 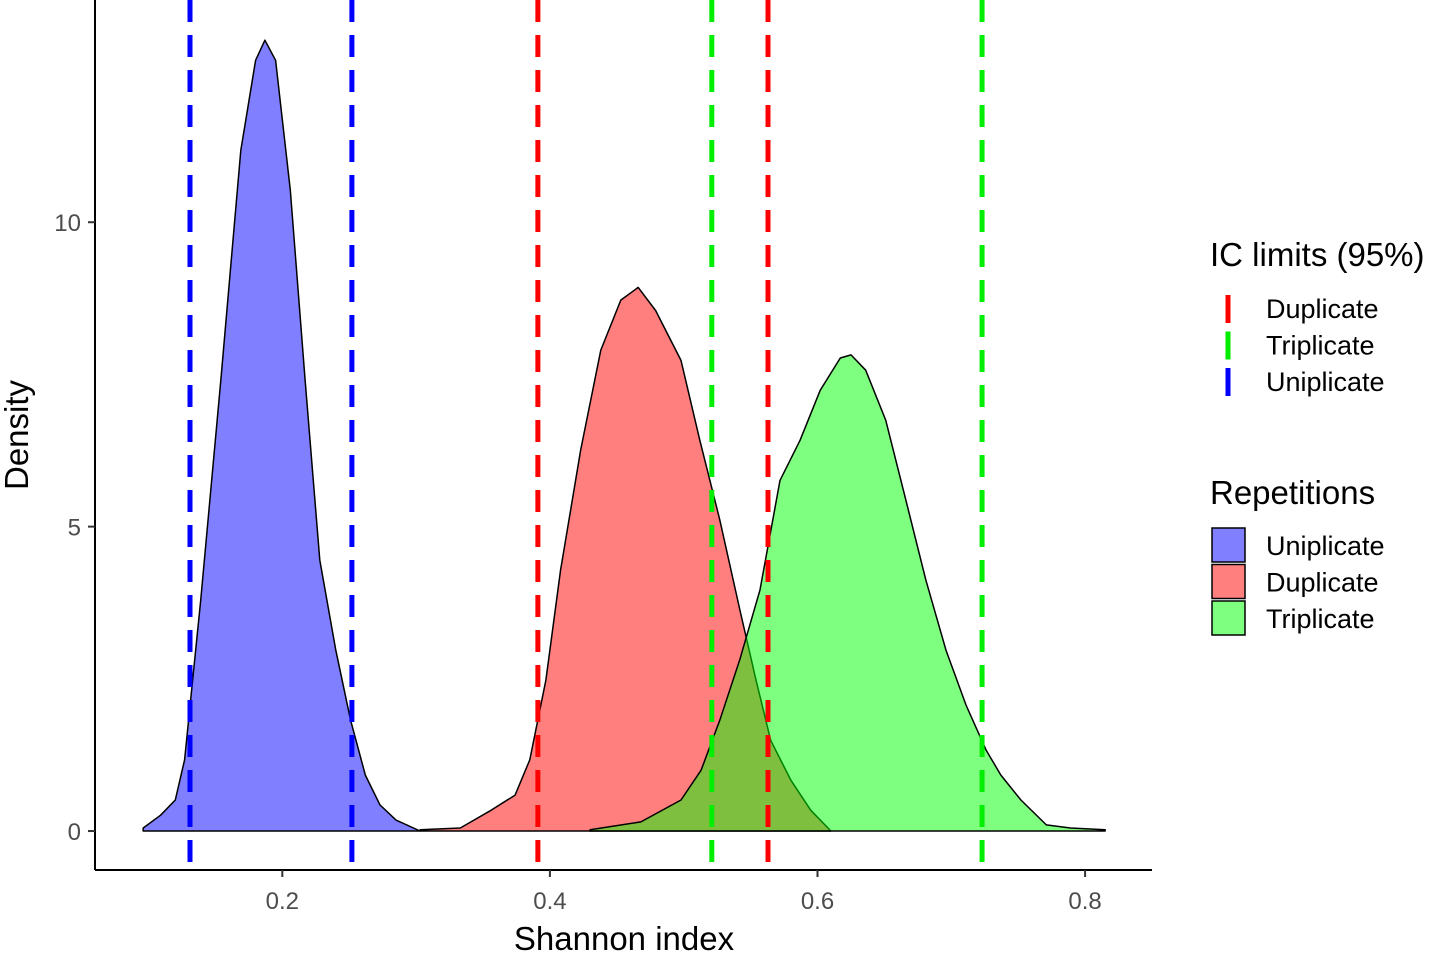 What do you see at coordinates (1325, 382) in the screenshot?
I see `legend-label-ic-uniplicate: Uniplicate` at bounding box center [1325, 382].